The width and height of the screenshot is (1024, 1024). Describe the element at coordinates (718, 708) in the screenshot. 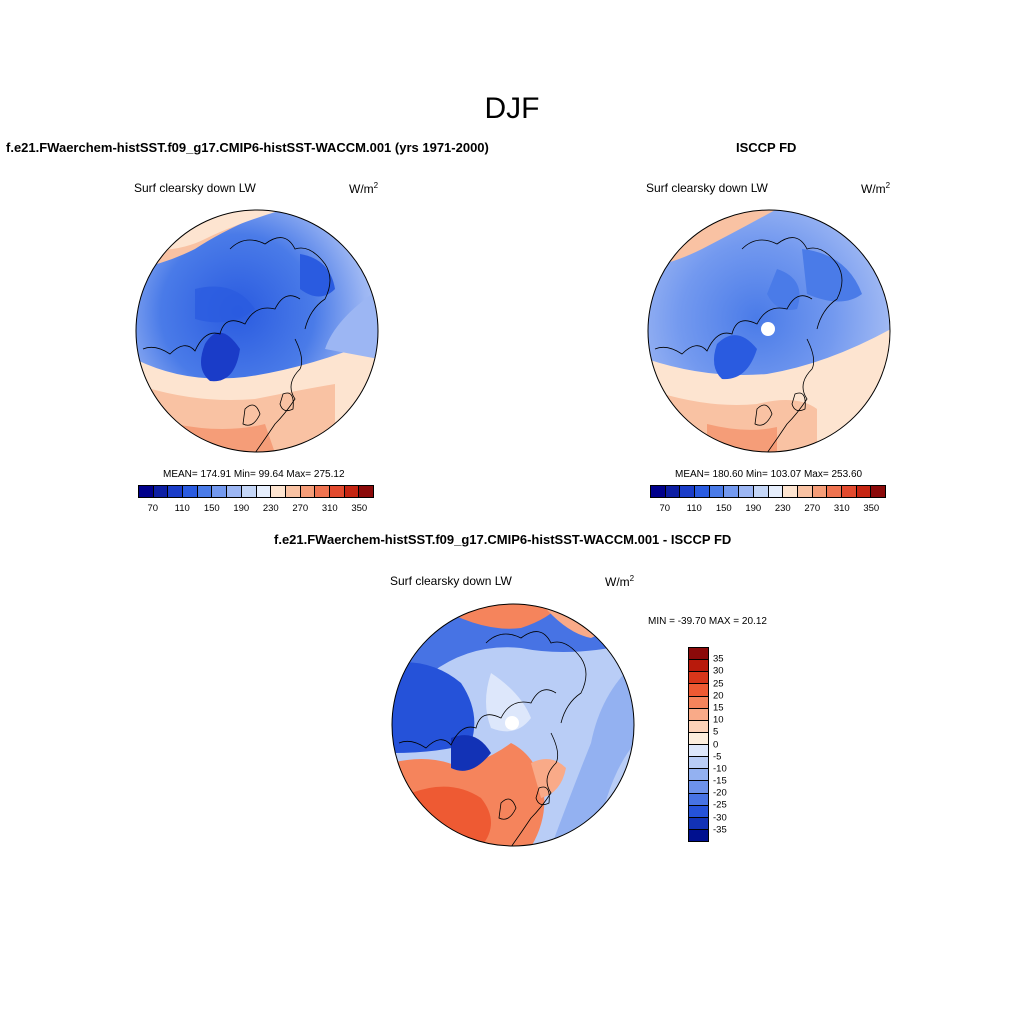

I see `panel-3-colorbar-tick-label: 15` at that location.